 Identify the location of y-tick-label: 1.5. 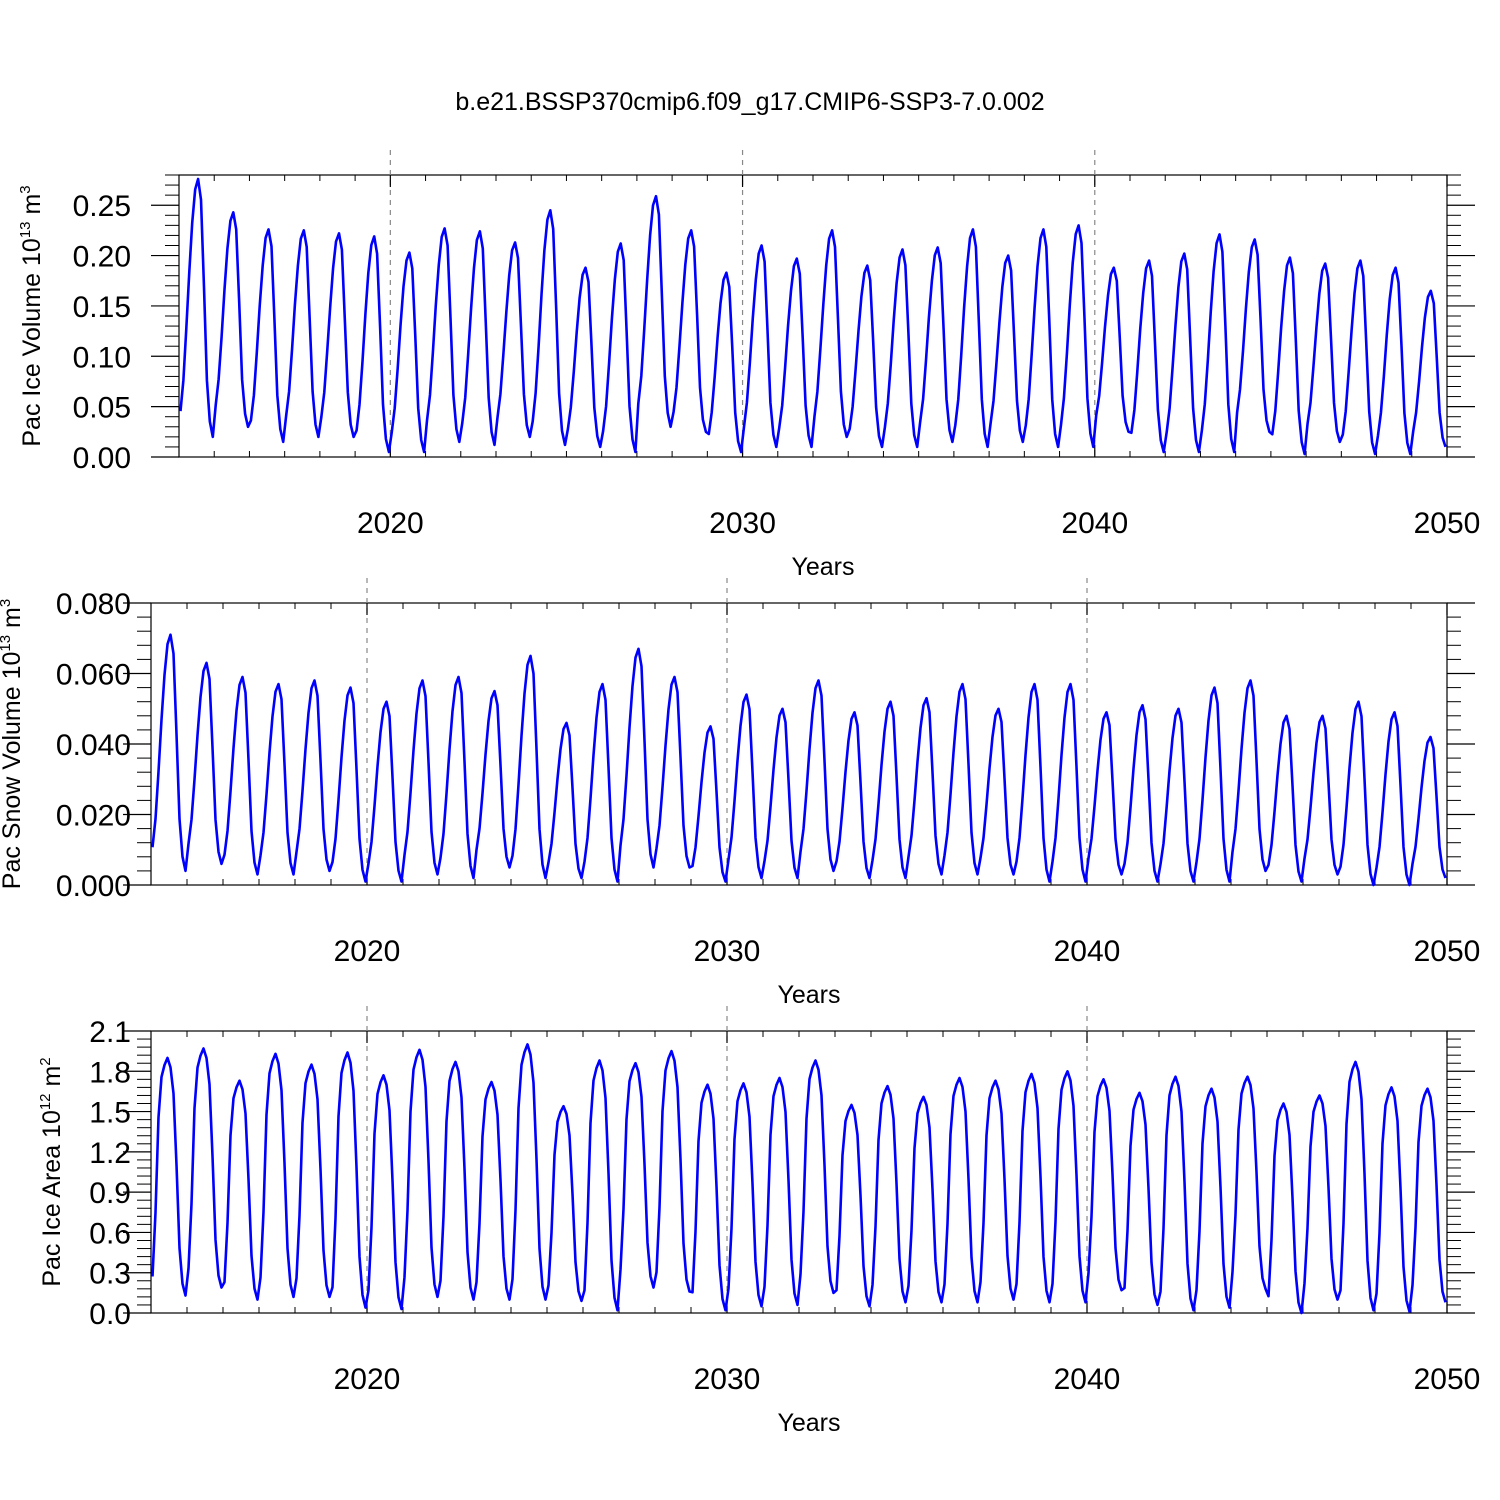
(110, 1113).